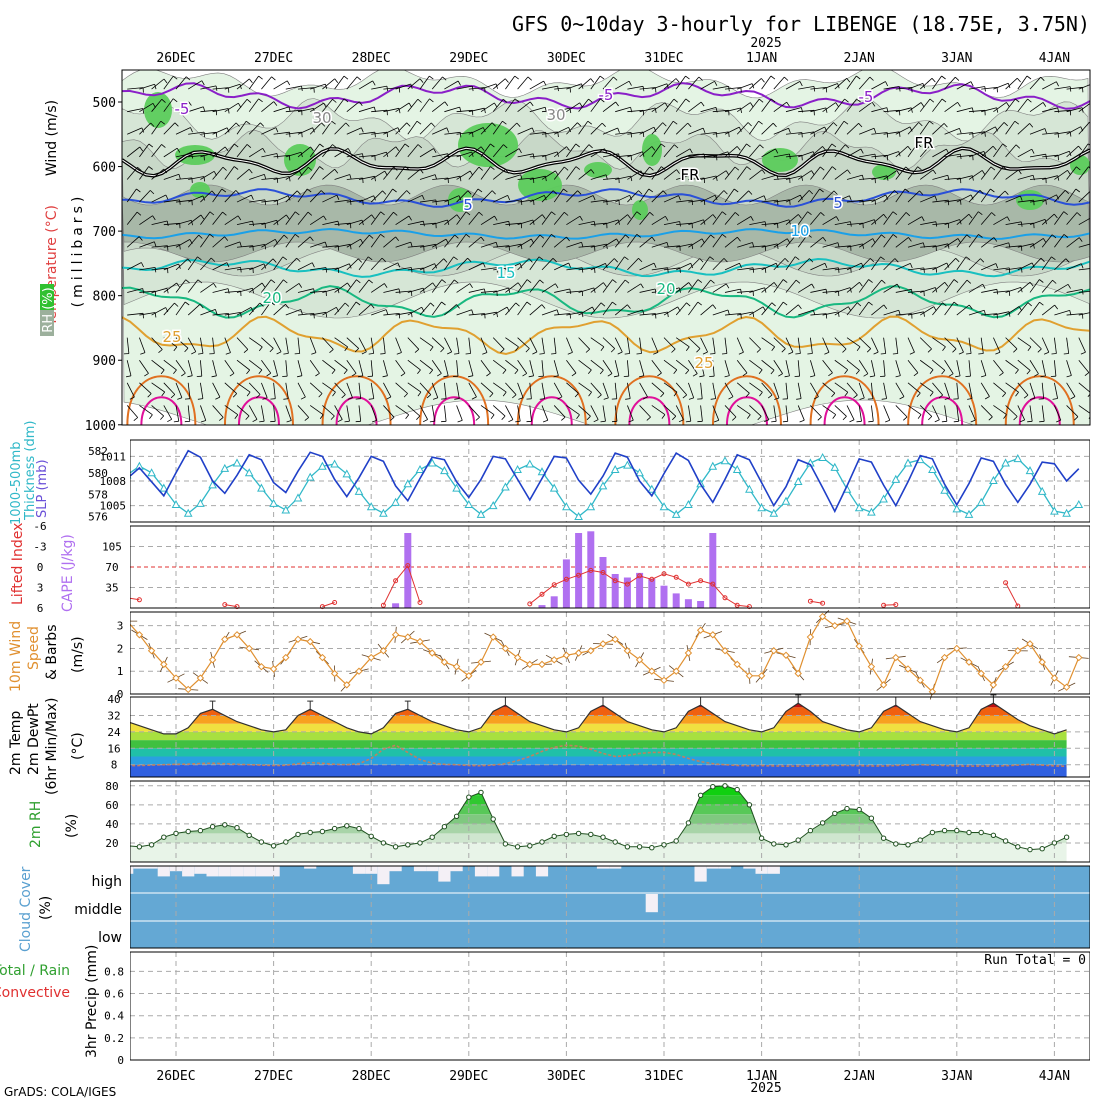 The image size is (1100, 1100). What do you see at coordinates (258, 410) in the screenshot?
I see `isotherm-35-loop` at bounding box center [258, 410].